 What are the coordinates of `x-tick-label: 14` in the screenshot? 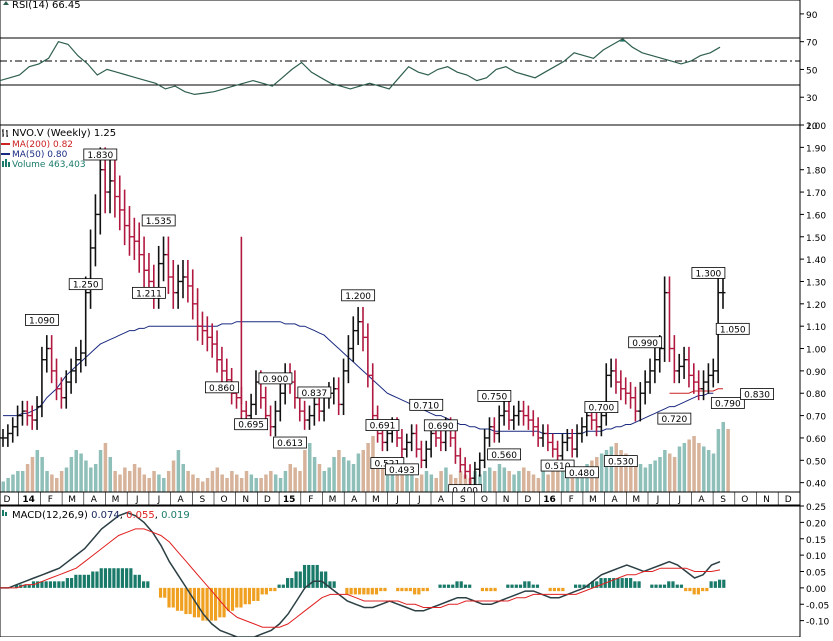 It's located at (28, 500).